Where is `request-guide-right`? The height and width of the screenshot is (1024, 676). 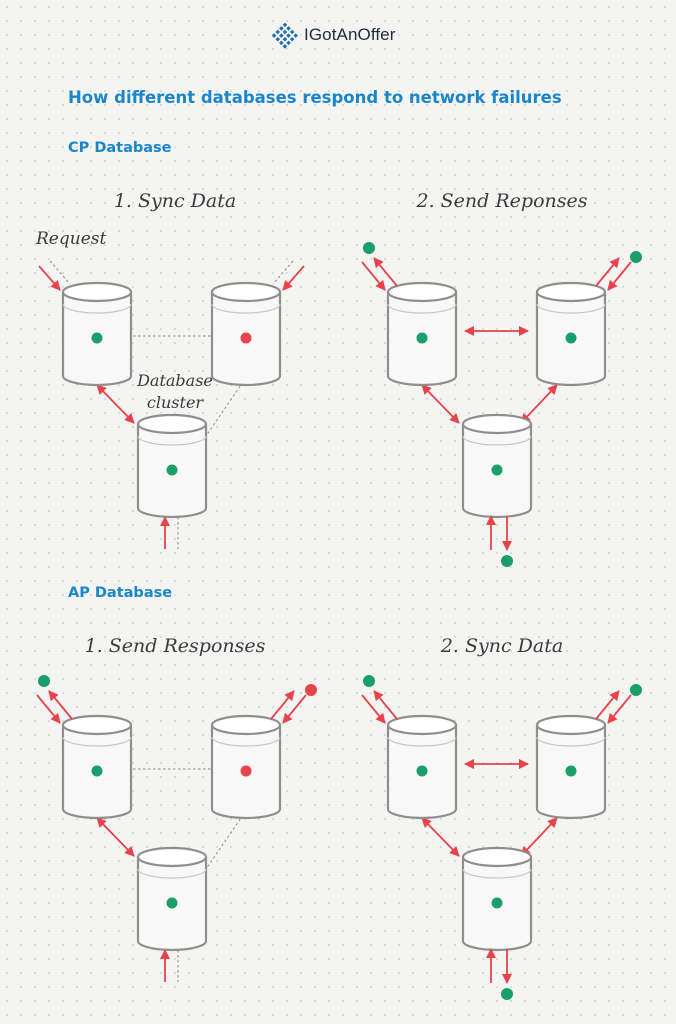
request-guide-right is located at coordinates (283, 272).